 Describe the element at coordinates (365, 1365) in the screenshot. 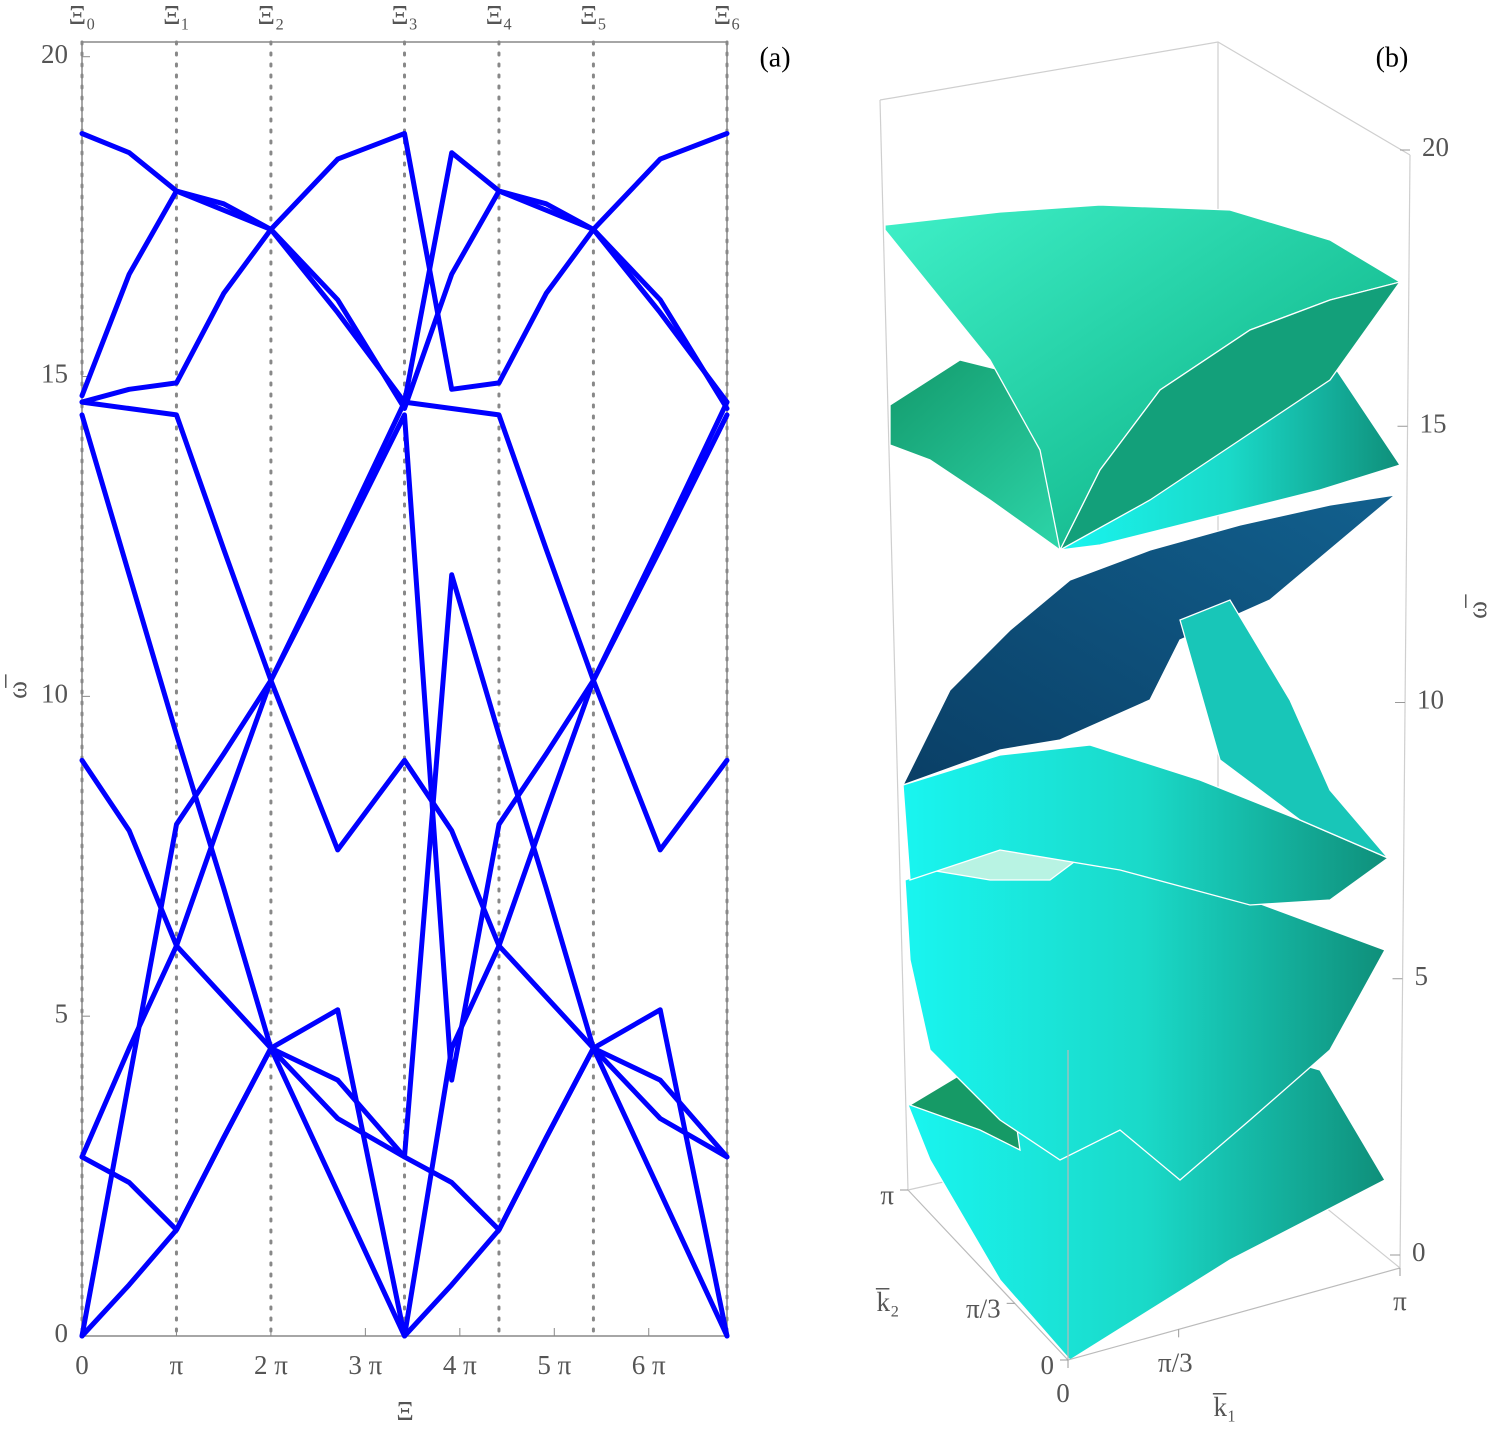

I see `x-tick-label: 3 π` at that location.